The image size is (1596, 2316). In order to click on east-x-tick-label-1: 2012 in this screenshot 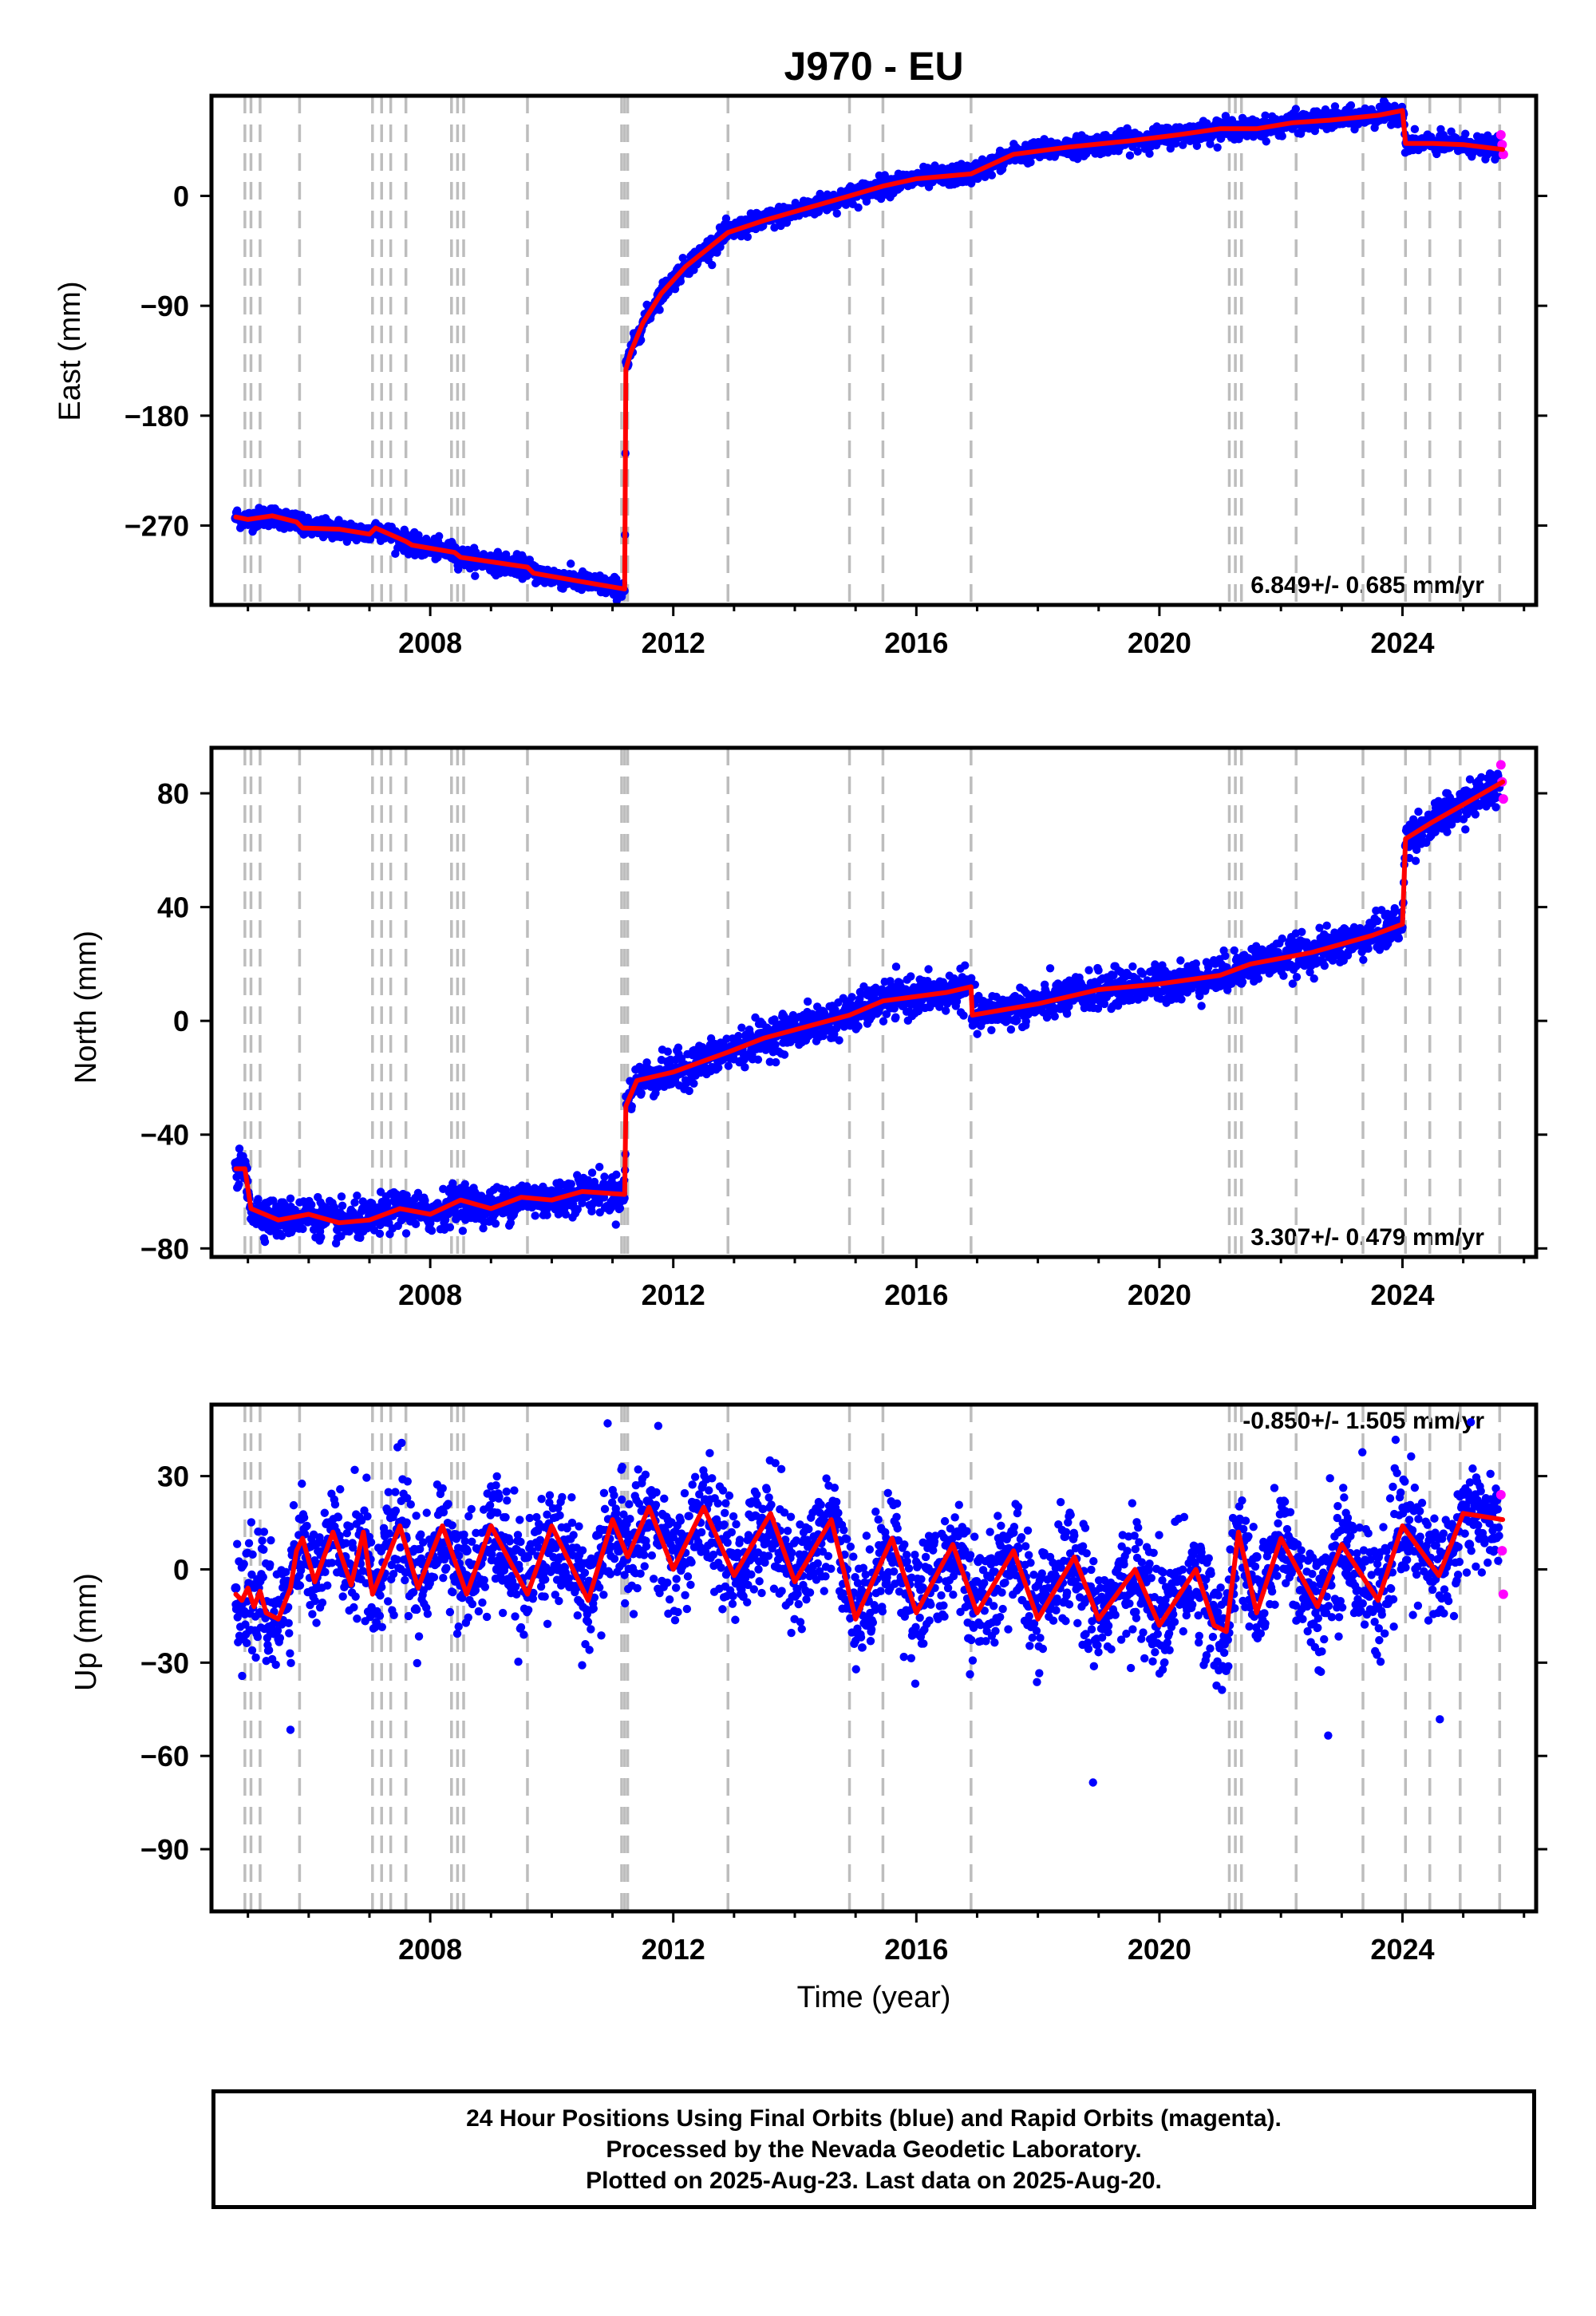, I will do `click(673, 642)`.